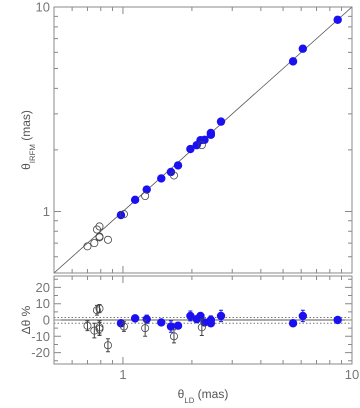  Describe the element at coordinates (40, 336) in the screenshot. I see `y-tick-label: -10` at that location.